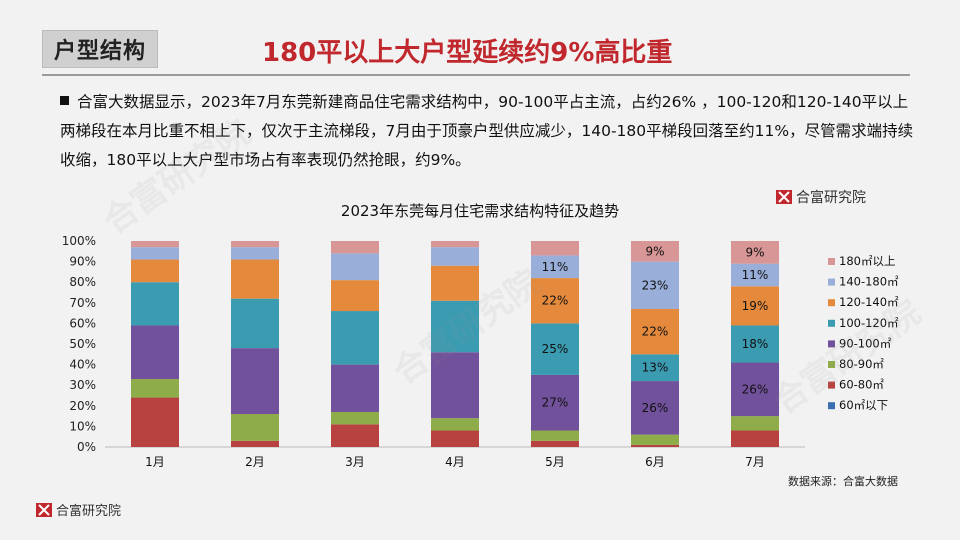 The height and width of the screenshot is (540, 960). I want to click on brand-logo-top: 合富研究院, so click(821, 197).